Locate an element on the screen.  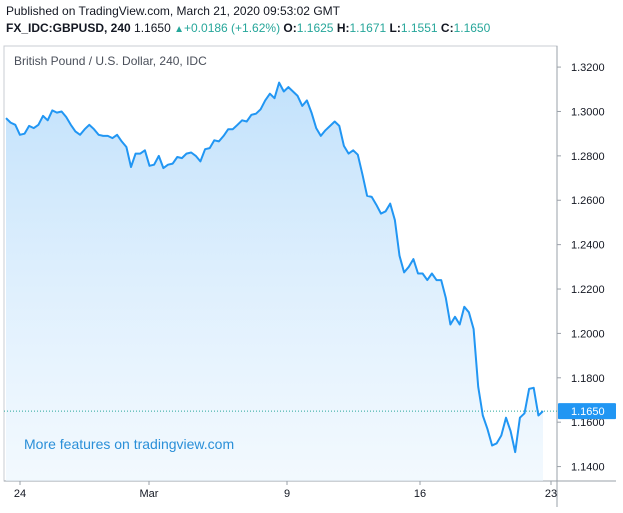
close-value: 1.1650 is located at coordinates (472, 28).